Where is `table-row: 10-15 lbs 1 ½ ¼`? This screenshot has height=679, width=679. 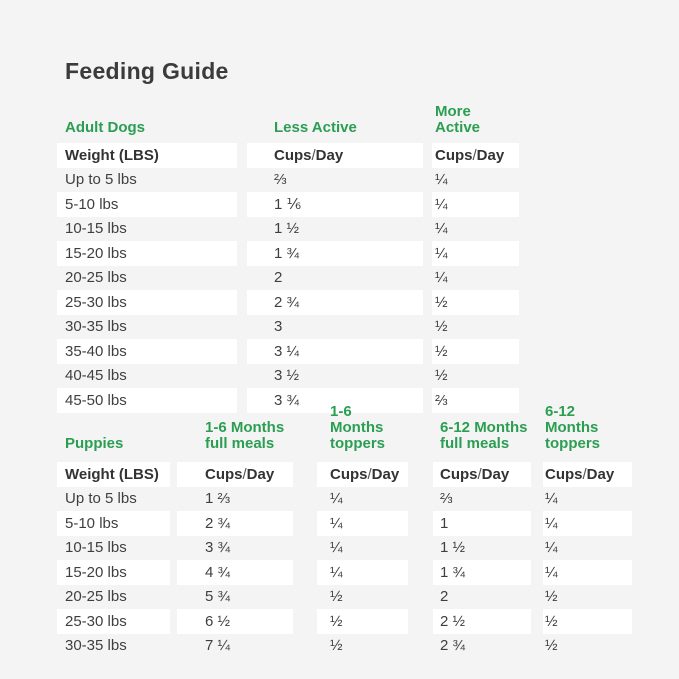
table-row: 10-15 lbs 1 ½ ¼ is located at coordinates (288, 229).